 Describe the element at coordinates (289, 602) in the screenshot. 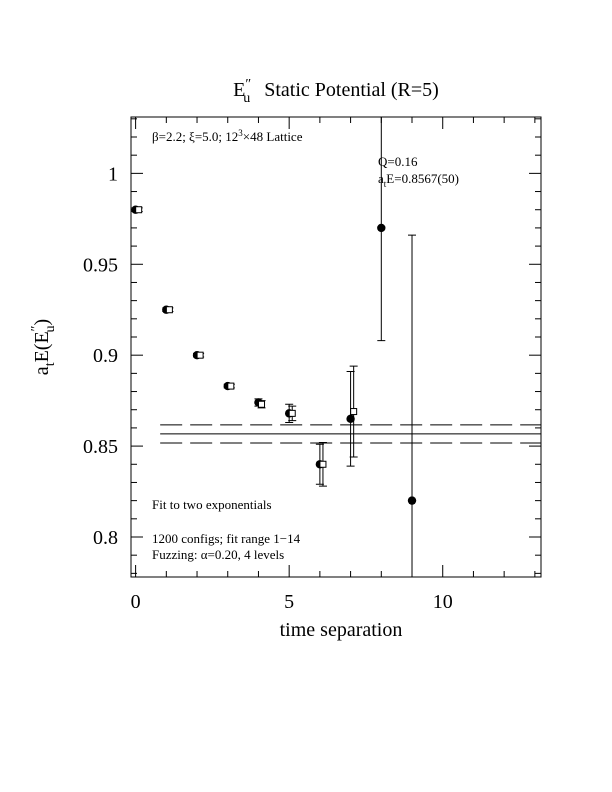

I see `x-tick-label: 5` at that location.